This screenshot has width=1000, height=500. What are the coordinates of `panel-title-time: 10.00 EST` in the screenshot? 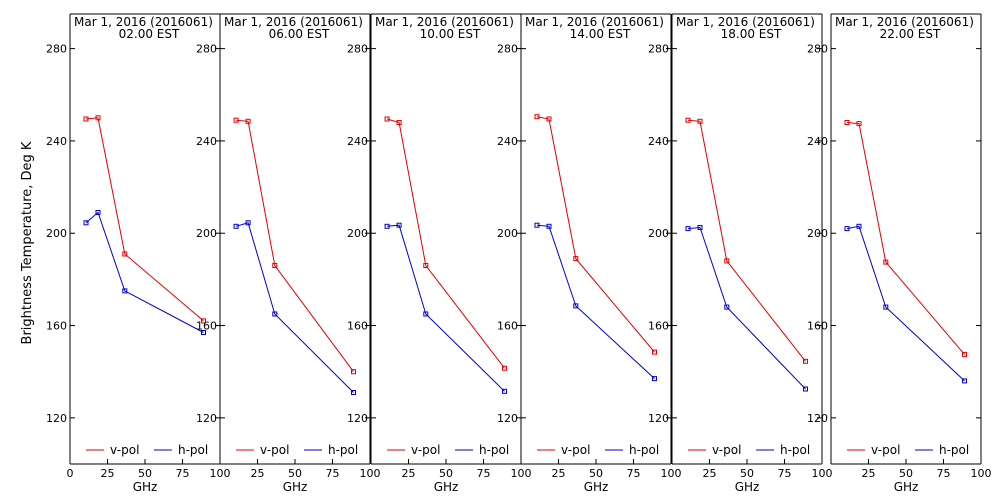 It's located at (450, 34).